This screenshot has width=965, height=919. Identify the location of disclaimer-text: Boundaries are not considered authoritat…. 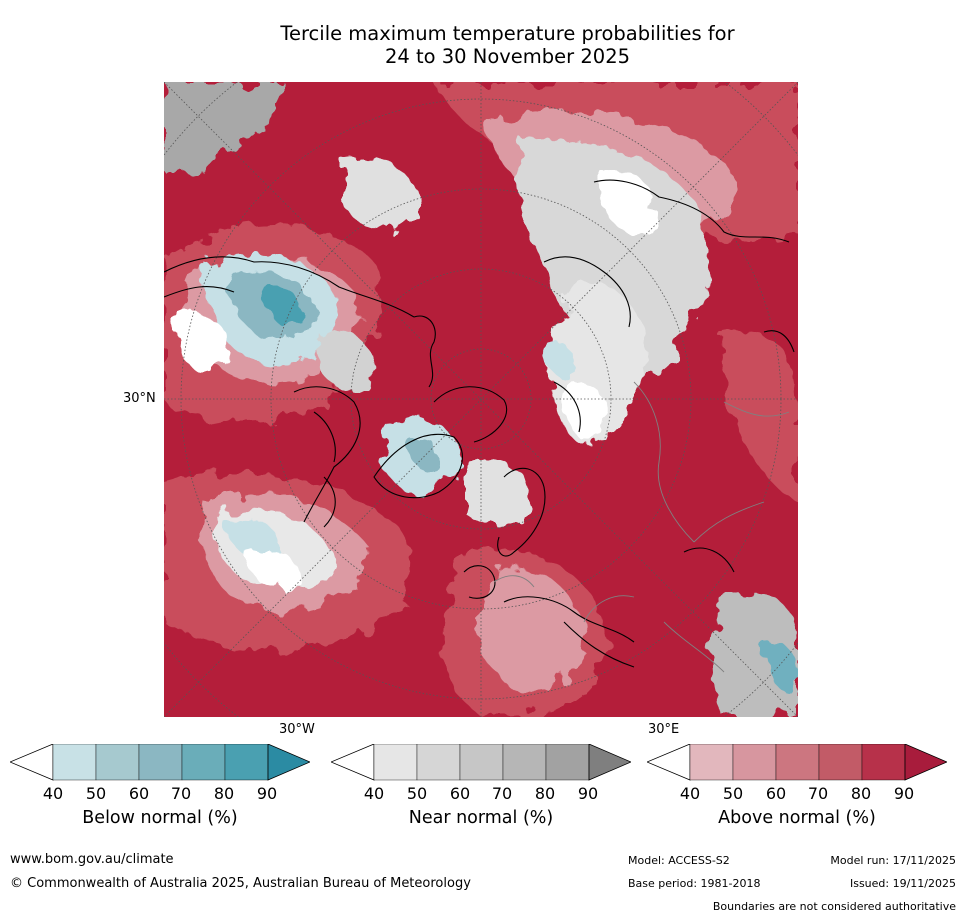
(834, 906).